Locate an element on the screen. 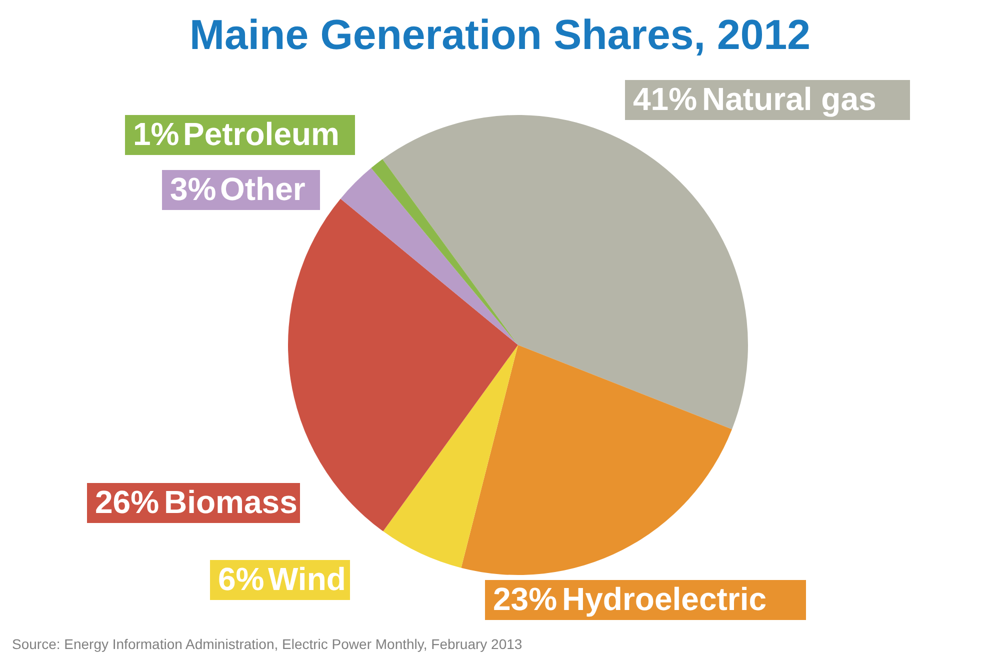 The width and height of the screenshot is (1000, 667). data-label: 41% is located at coordinates (665, 99).